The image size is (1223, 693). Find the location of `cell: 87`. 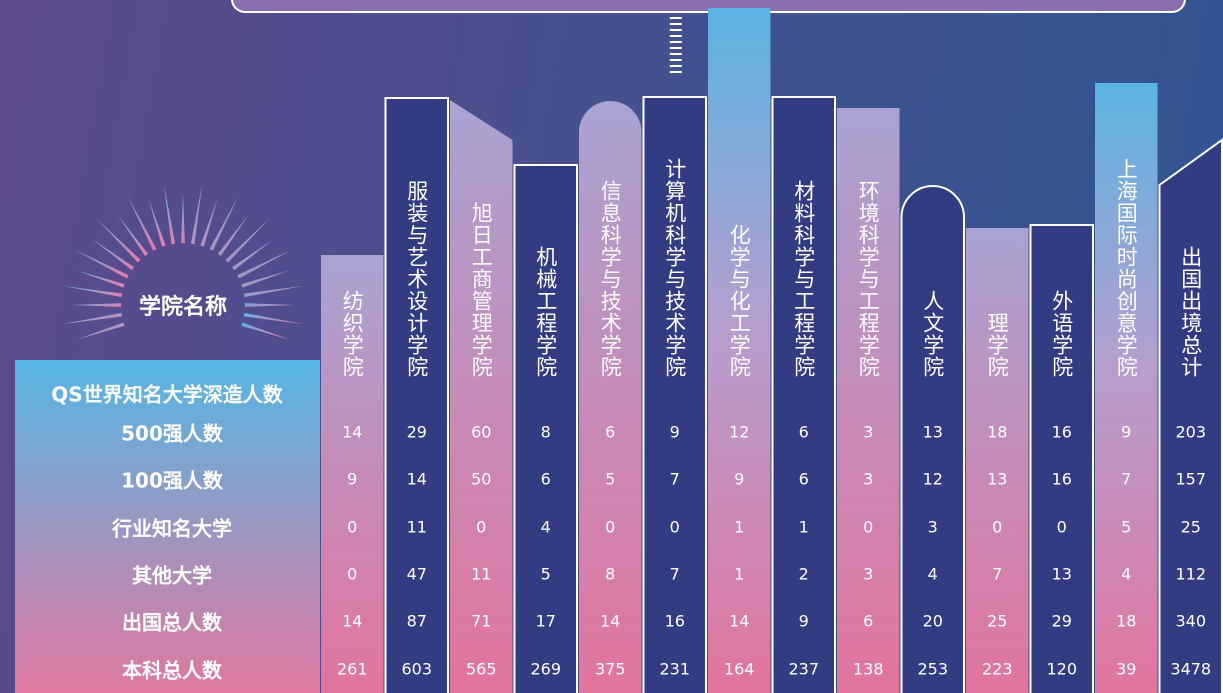

cell: 87 is located at coordinates (416, 621).